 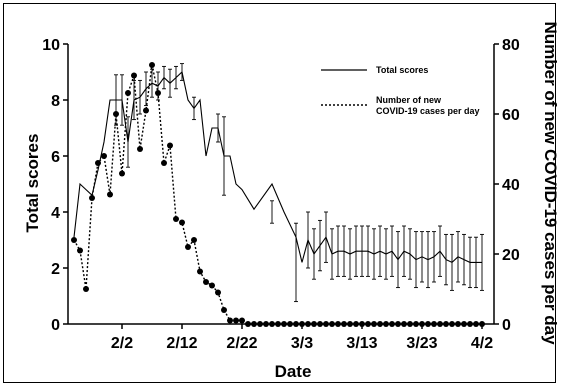 What do you see at coordinates (241, 343) in the screenshot?
I see `x-tick-label: 2/22` at bounding box center [241, 343].